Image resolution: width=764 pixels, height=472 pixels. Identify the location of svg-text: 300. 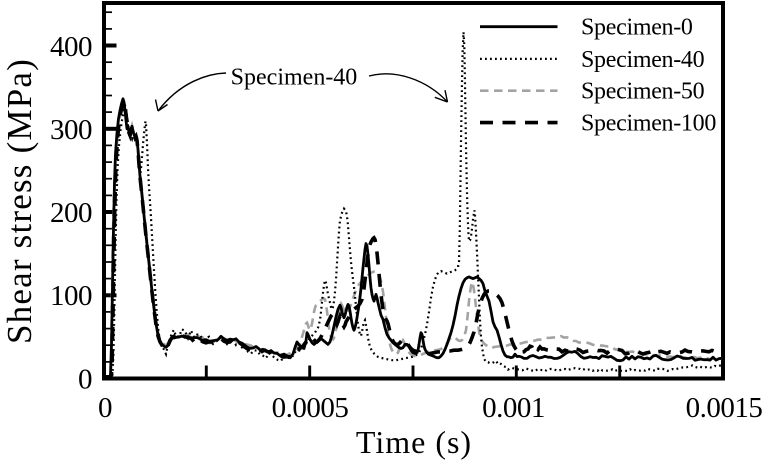
(71, 130).